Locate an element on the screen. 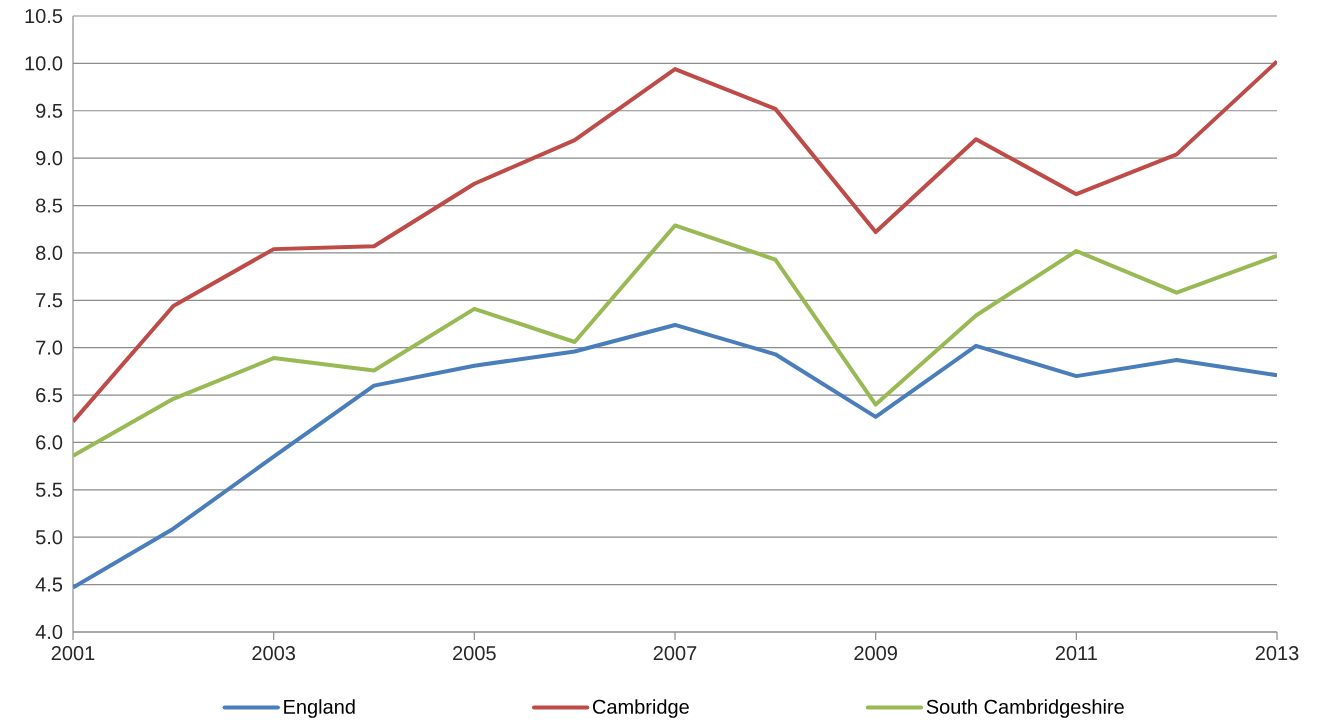 The width and height of the screenshot is (1320, 727). x-tick-label: 2007 is located at coordinates (675, 653).